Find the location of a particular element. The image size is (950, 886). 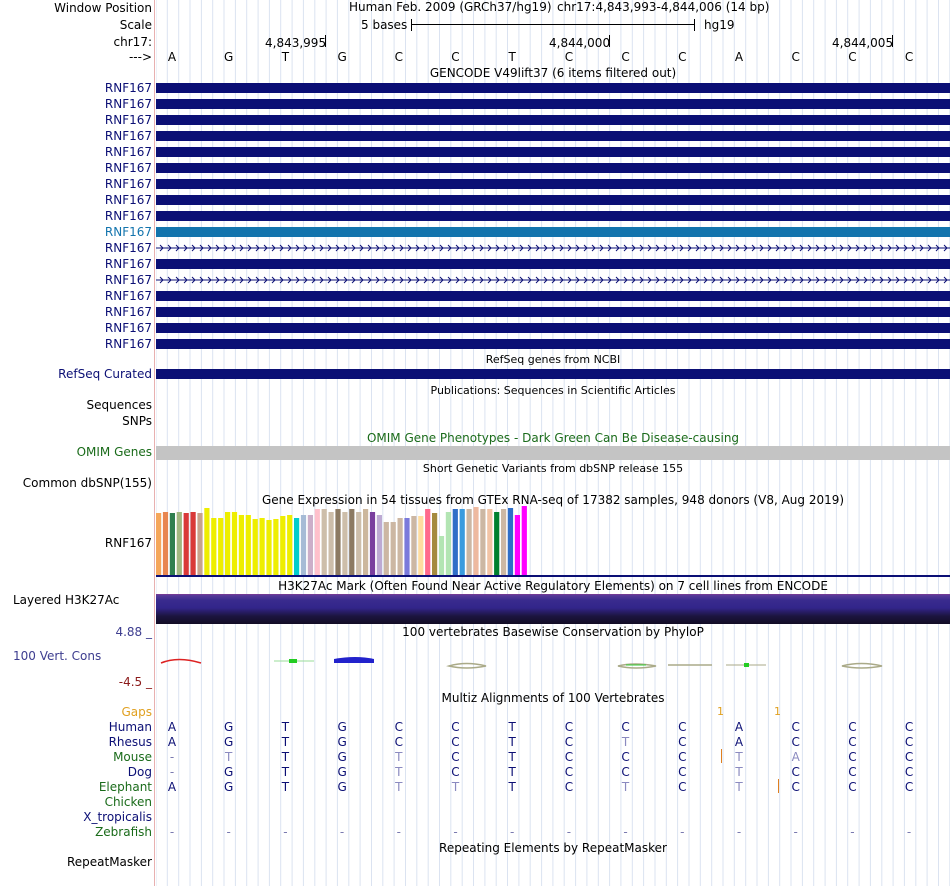

gtex-label: RNF167 is located at coordinates (128, 543).